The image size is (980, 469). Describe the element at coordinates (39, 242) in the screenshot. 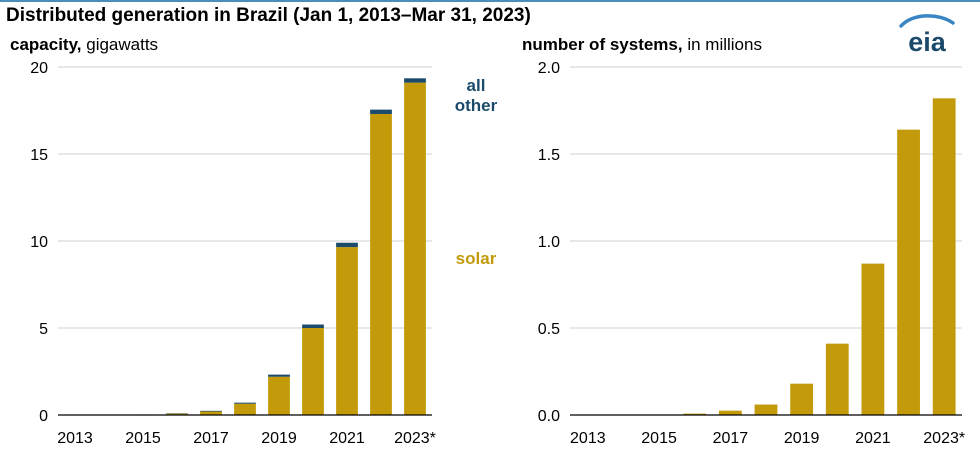

I see `capacity-y-tick-label: 10` at that location.